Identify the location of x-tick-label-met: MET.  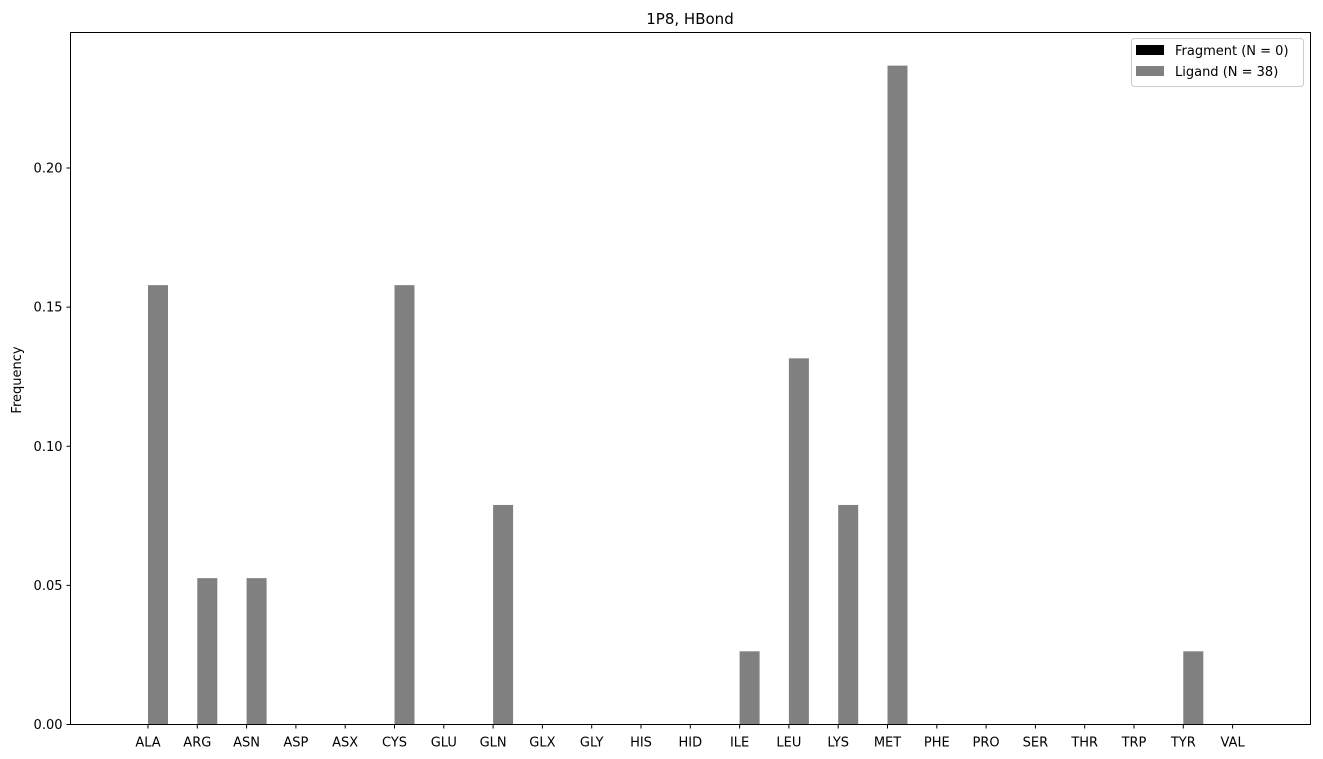
(887, 743).